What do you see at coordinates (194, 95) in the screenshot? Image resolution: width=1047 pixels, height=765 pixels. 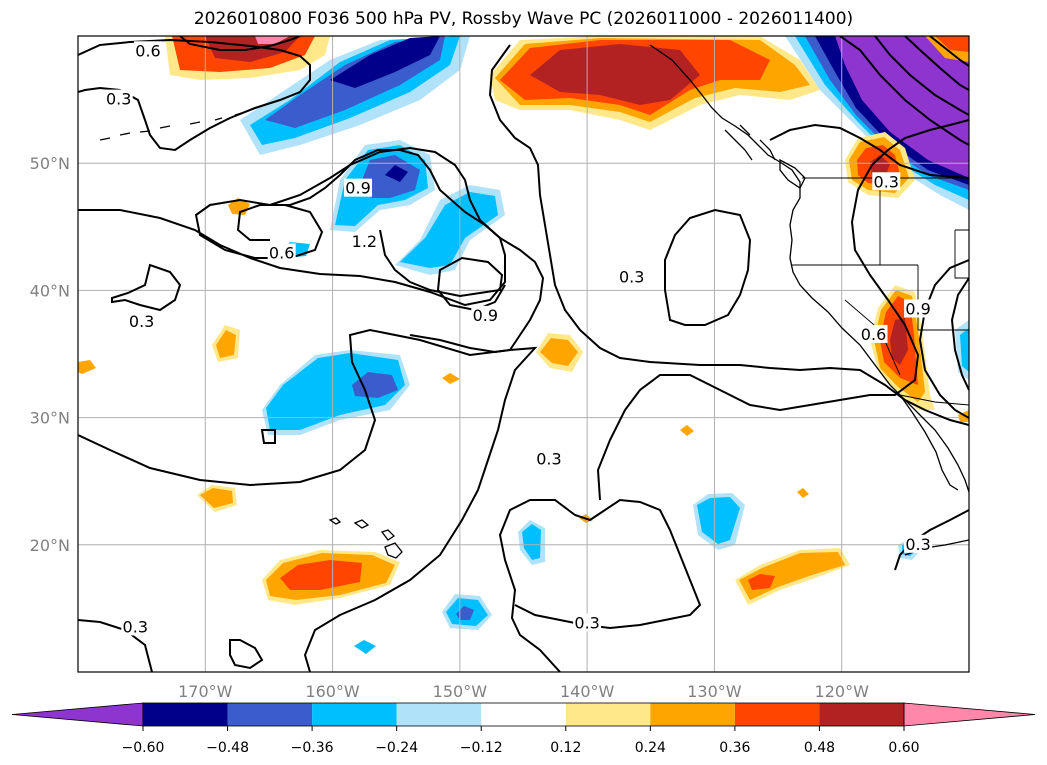 I see `contour-nw` at bounding box center [194, 95].